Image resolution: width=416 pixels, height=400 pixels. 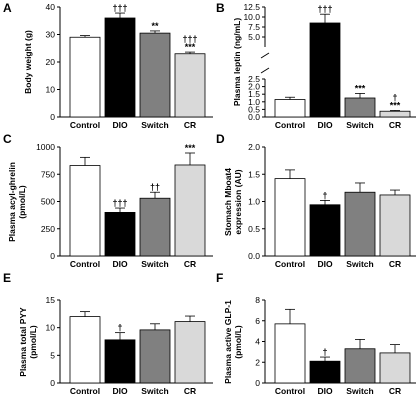 I want to click on x-tick-label-D: Control, so click(x=290, y=264).